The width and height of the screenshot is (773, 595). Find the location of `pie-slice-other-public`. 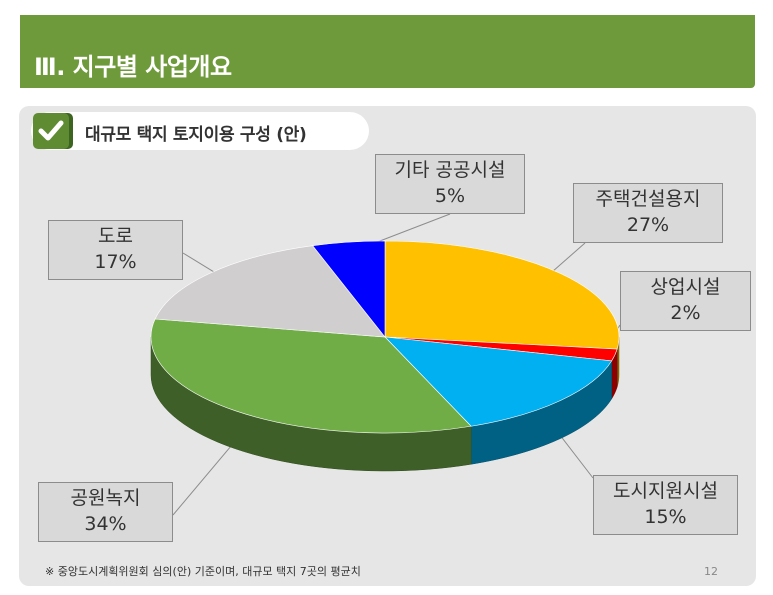

pie-slice-other-public is located at coordinates (349, 289).